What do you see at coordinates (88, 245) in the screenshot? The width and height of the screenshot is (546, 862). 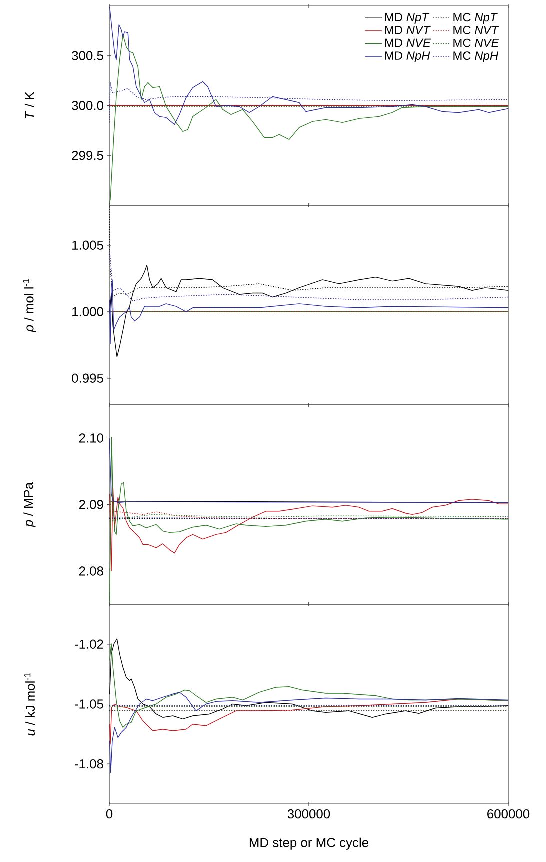 I see `y-tick-label: 1.005` at bounding box center [88, 245].